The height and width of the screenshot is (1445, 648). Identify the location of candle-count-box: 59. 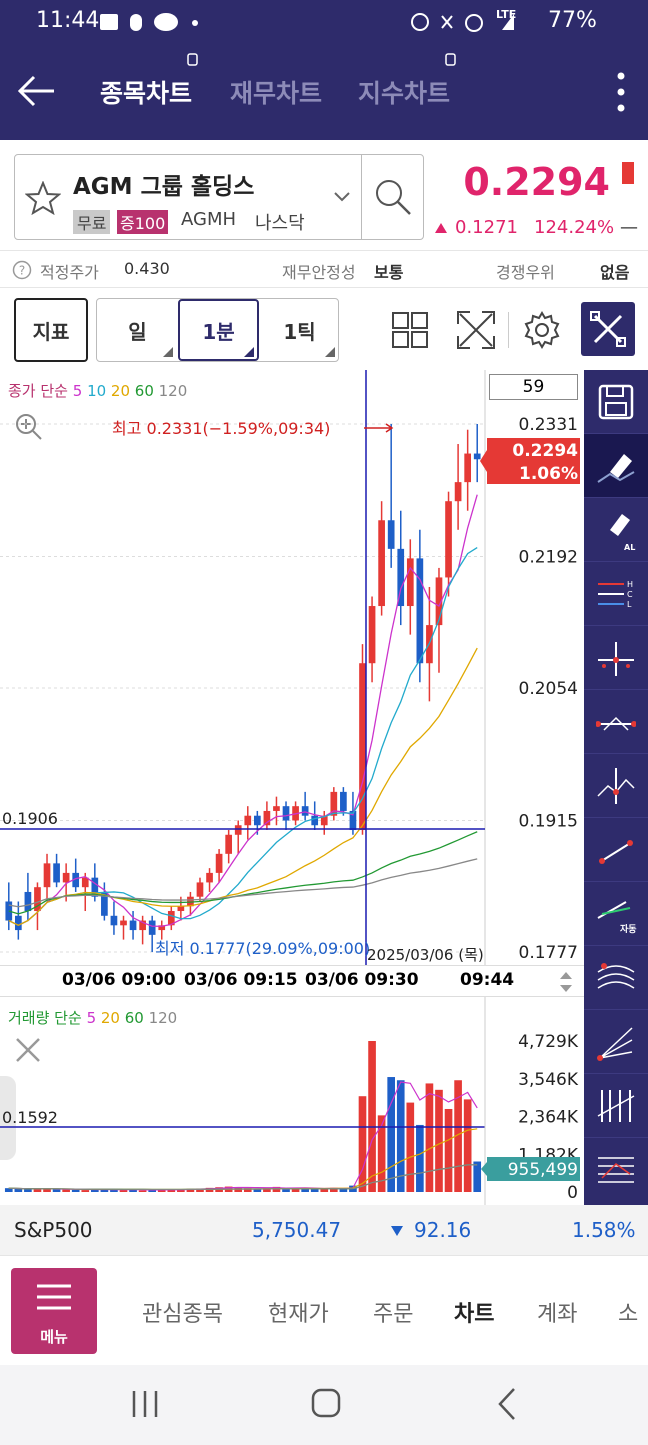
(533, 387).